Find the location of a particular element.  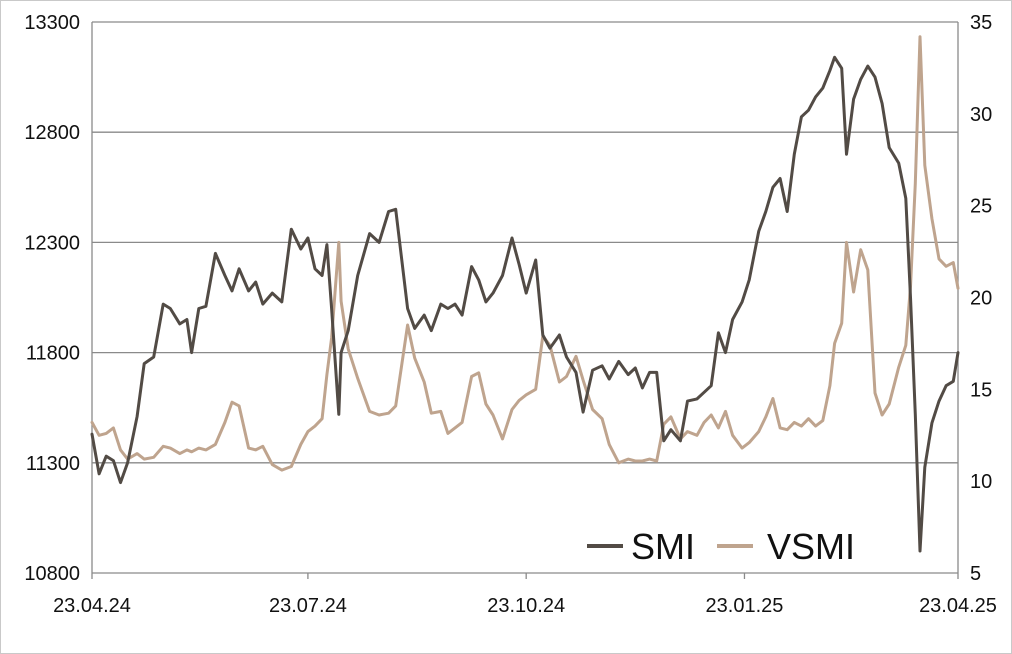

y-right-tick-label: 30 is located at coordinates (981, 115).